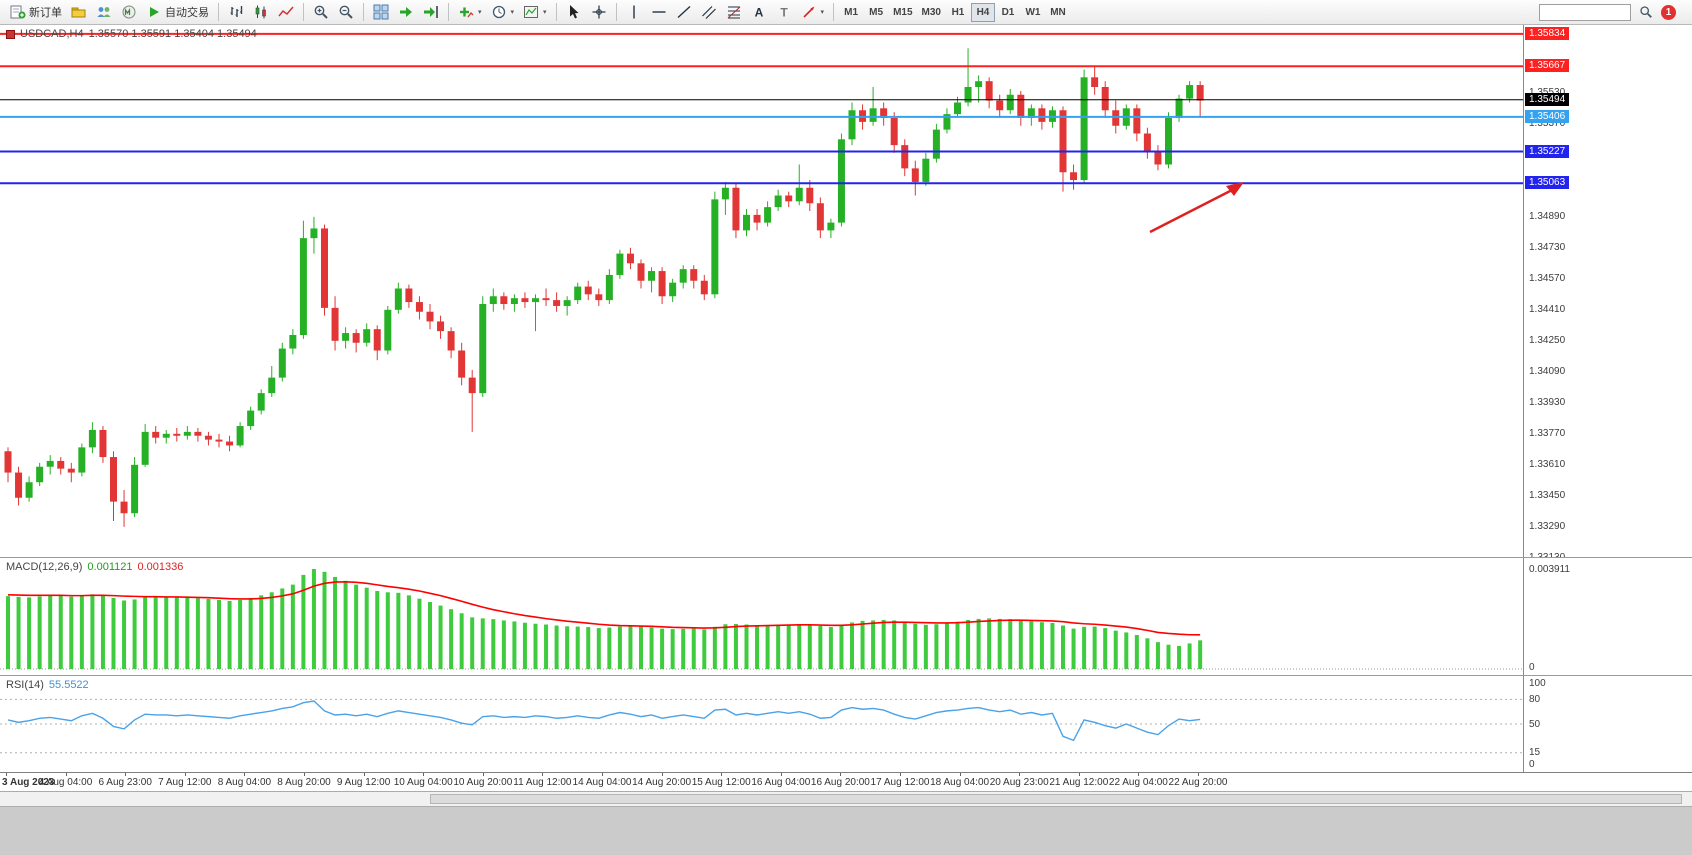 This screenshot has width=1692, height=855. I want to click on arrows-tool-button: ▾, so click(813, 12).